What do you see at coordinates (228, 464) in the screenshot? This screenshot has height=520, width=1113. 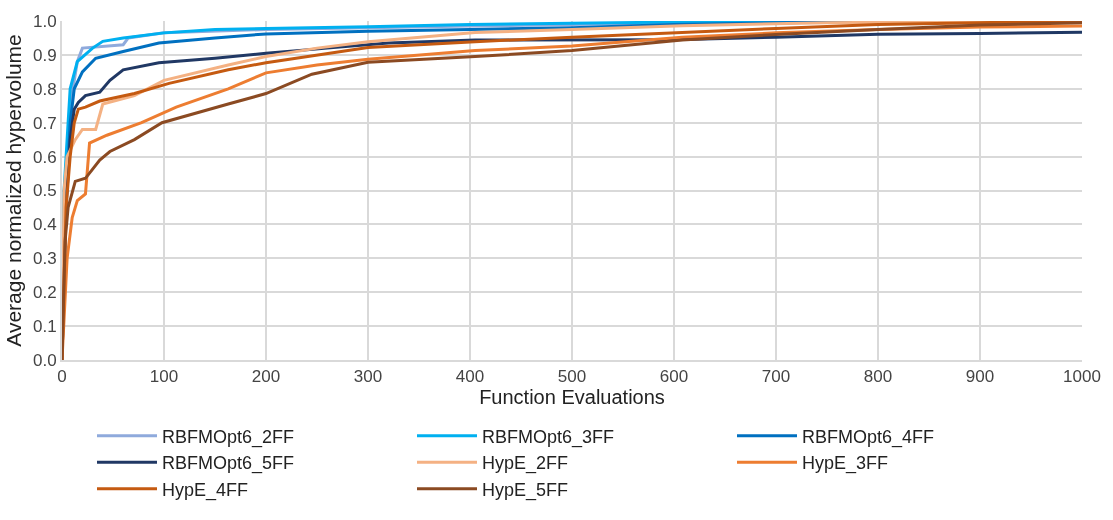 I see `legend-label: RBFMOpt6_5FF` at bounding box center [228, 464].